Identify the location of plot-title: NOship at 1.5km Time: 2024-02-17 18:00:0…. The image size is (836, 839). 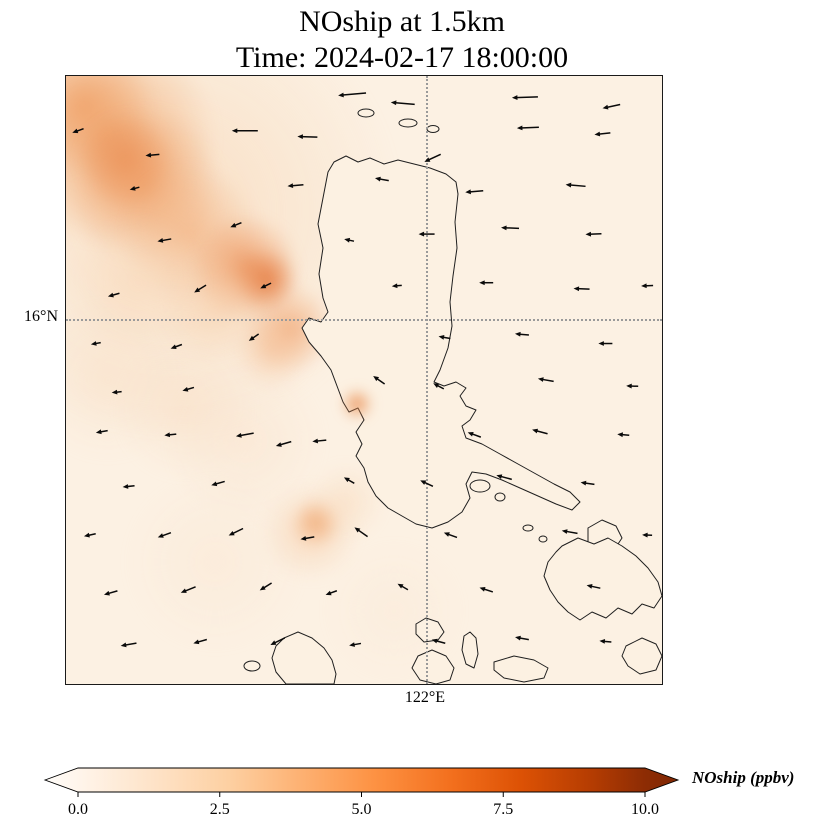
(402, 40).